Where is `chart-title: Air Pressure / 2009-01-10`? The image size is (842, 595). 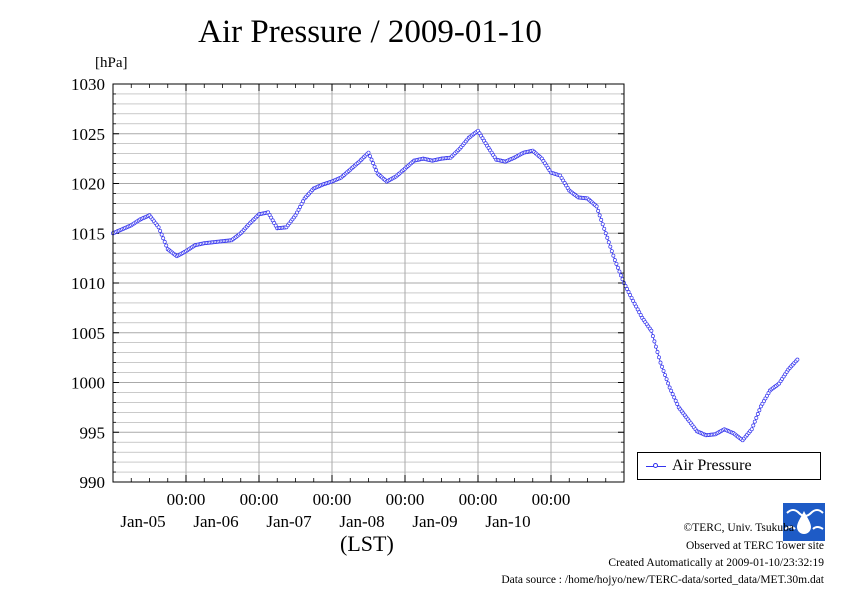
chart-title: Air Pressure / 2009-01-10 is located at coordinates (370, 32).